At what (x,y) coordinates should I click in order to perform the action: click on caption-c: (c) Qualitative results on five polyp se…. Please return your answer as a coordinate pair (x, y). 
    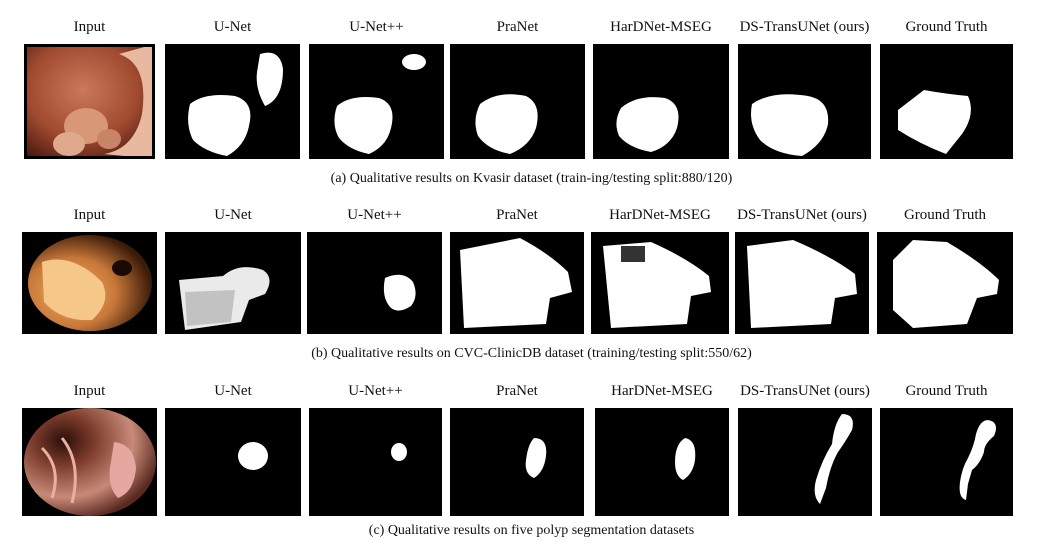
    Looking at the image, I should click on (531, 530).